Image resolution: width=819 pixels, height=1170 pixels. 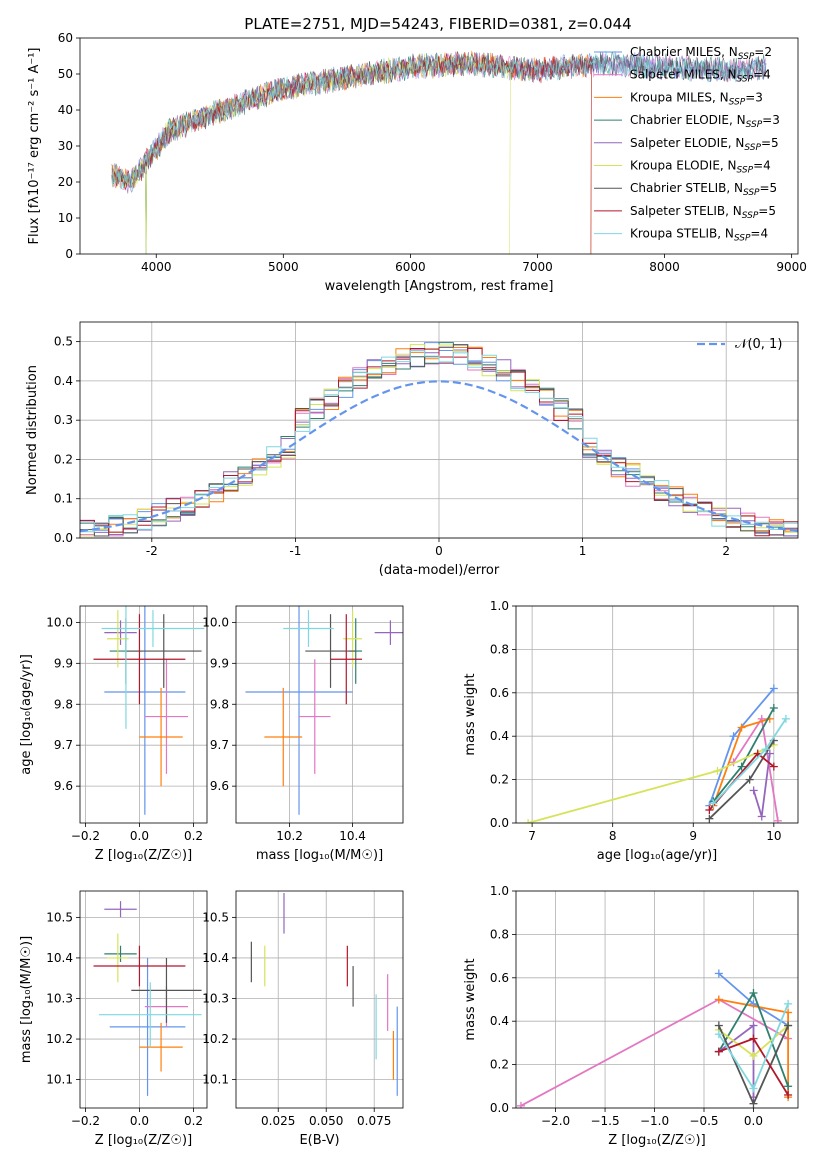 I want to click on x-tick-label: 0, so click(x=439, y=551).